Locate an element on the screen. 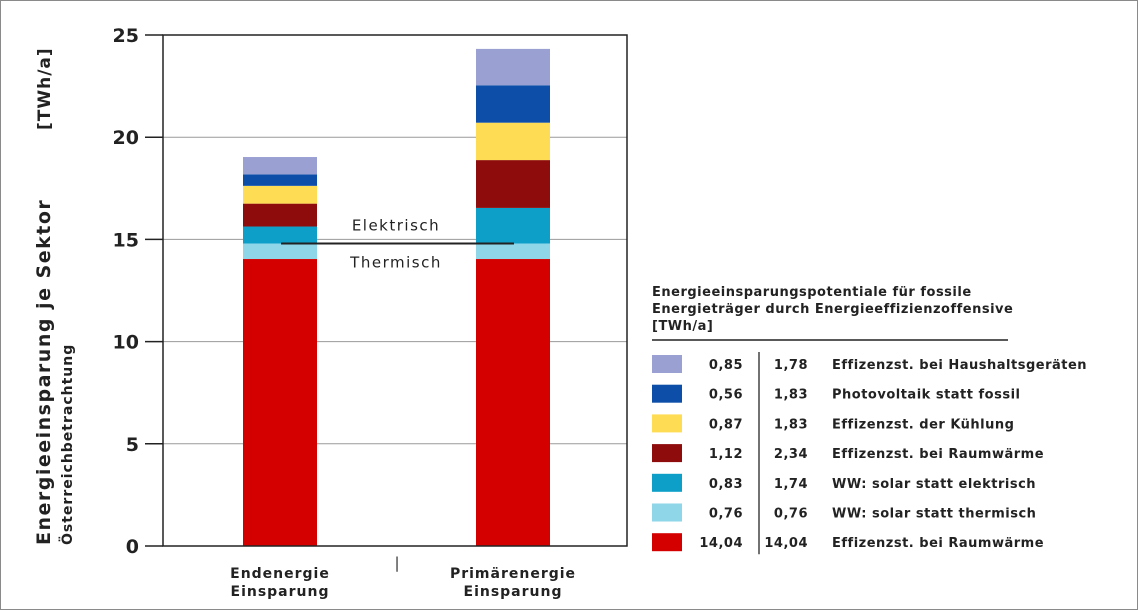 Image resolution: width=1138 pixels, height=610 pixels. y-tick-label: 5 is located at coordinates (132, 445).